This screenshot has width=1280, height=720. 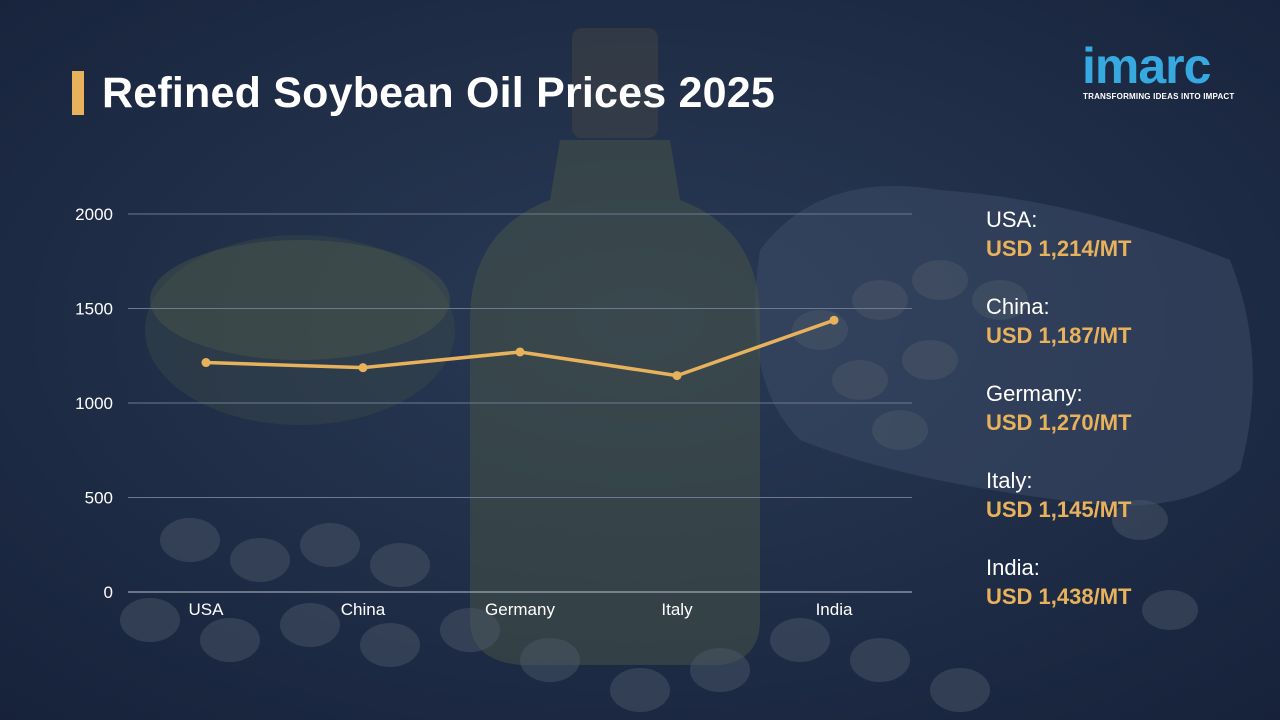 What do you see at coordinates (1009, 480) in the screenshot?
I see `legend-country: Italy:` at bounding box center [1009, 480].